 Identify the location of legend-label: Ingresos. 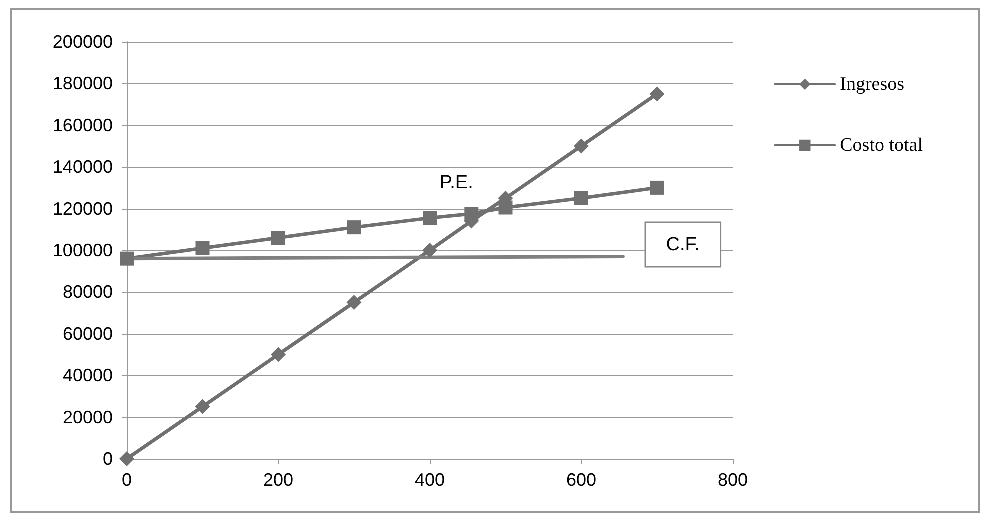
(872, 84).